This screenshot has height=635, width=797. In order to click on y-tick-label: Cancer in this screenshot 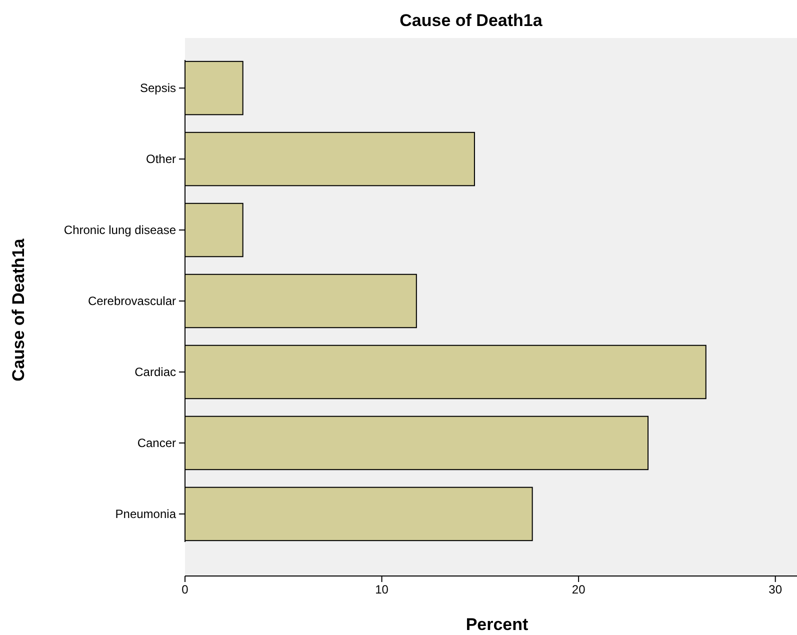, I will do `click(156, 443)`.